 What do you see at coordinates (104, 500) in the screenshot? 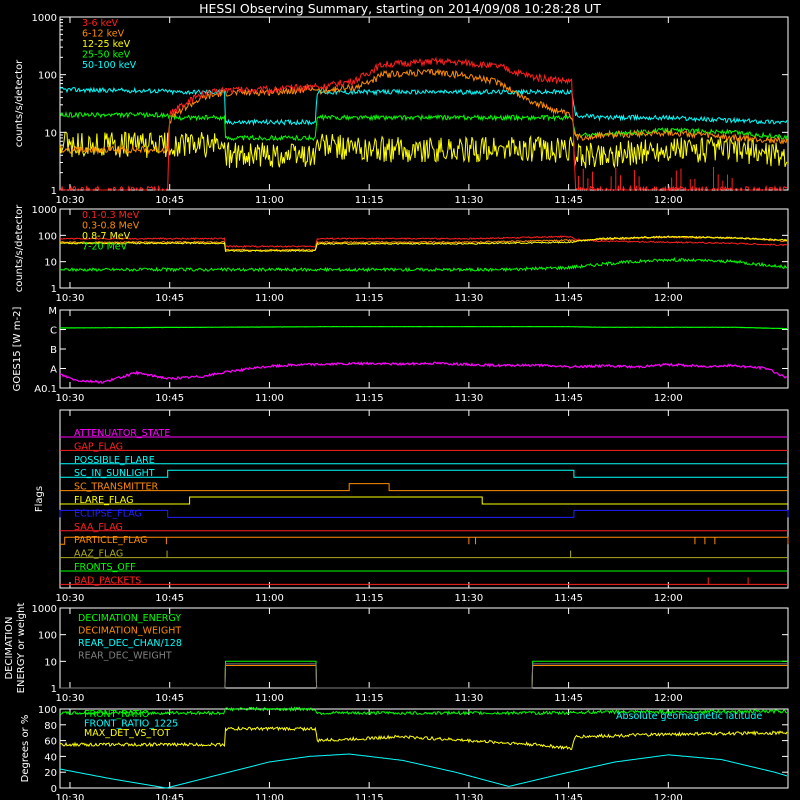
I see `flag-label-flare-flag: FLARE_FLAG` at bounding box center [104, 500].